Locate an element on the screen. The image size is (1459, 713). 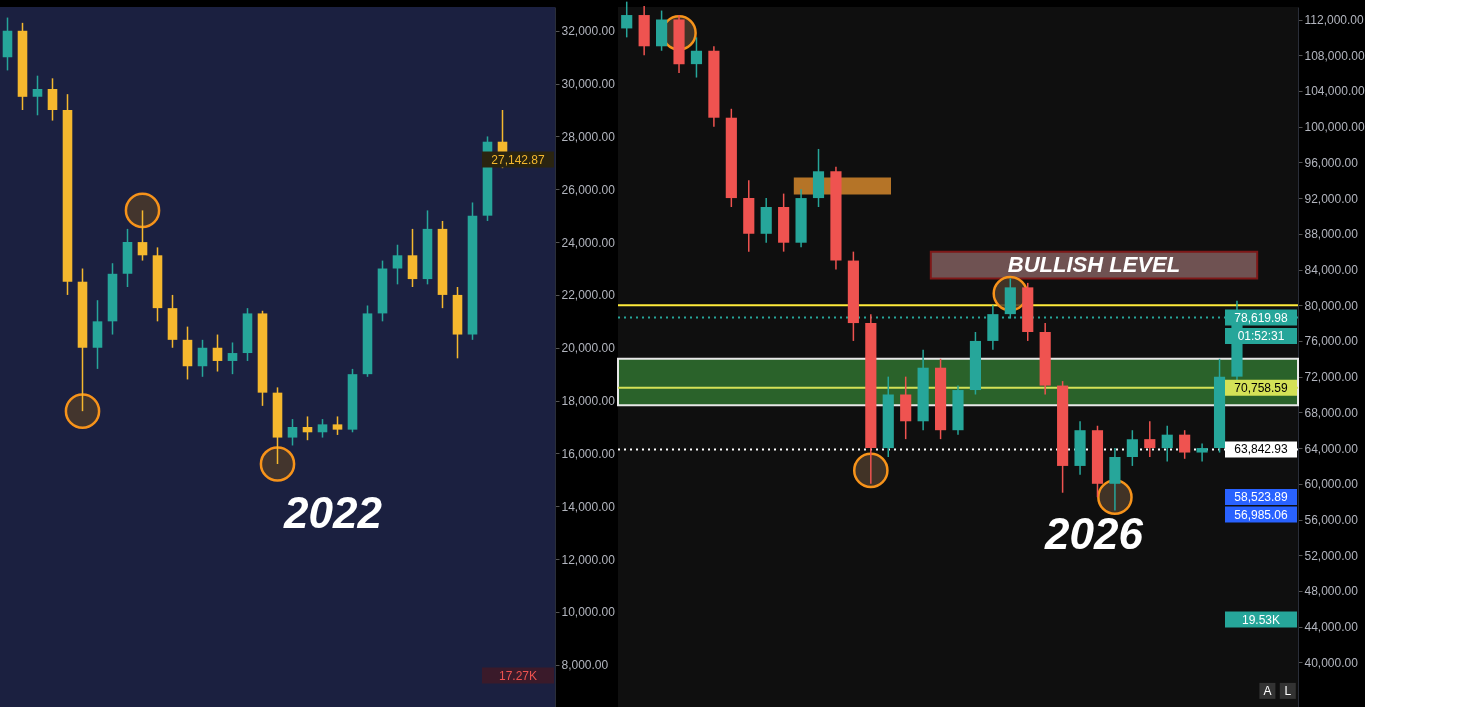
y-tick-label: 64,000.00 is located at coordinates (1331, 448).